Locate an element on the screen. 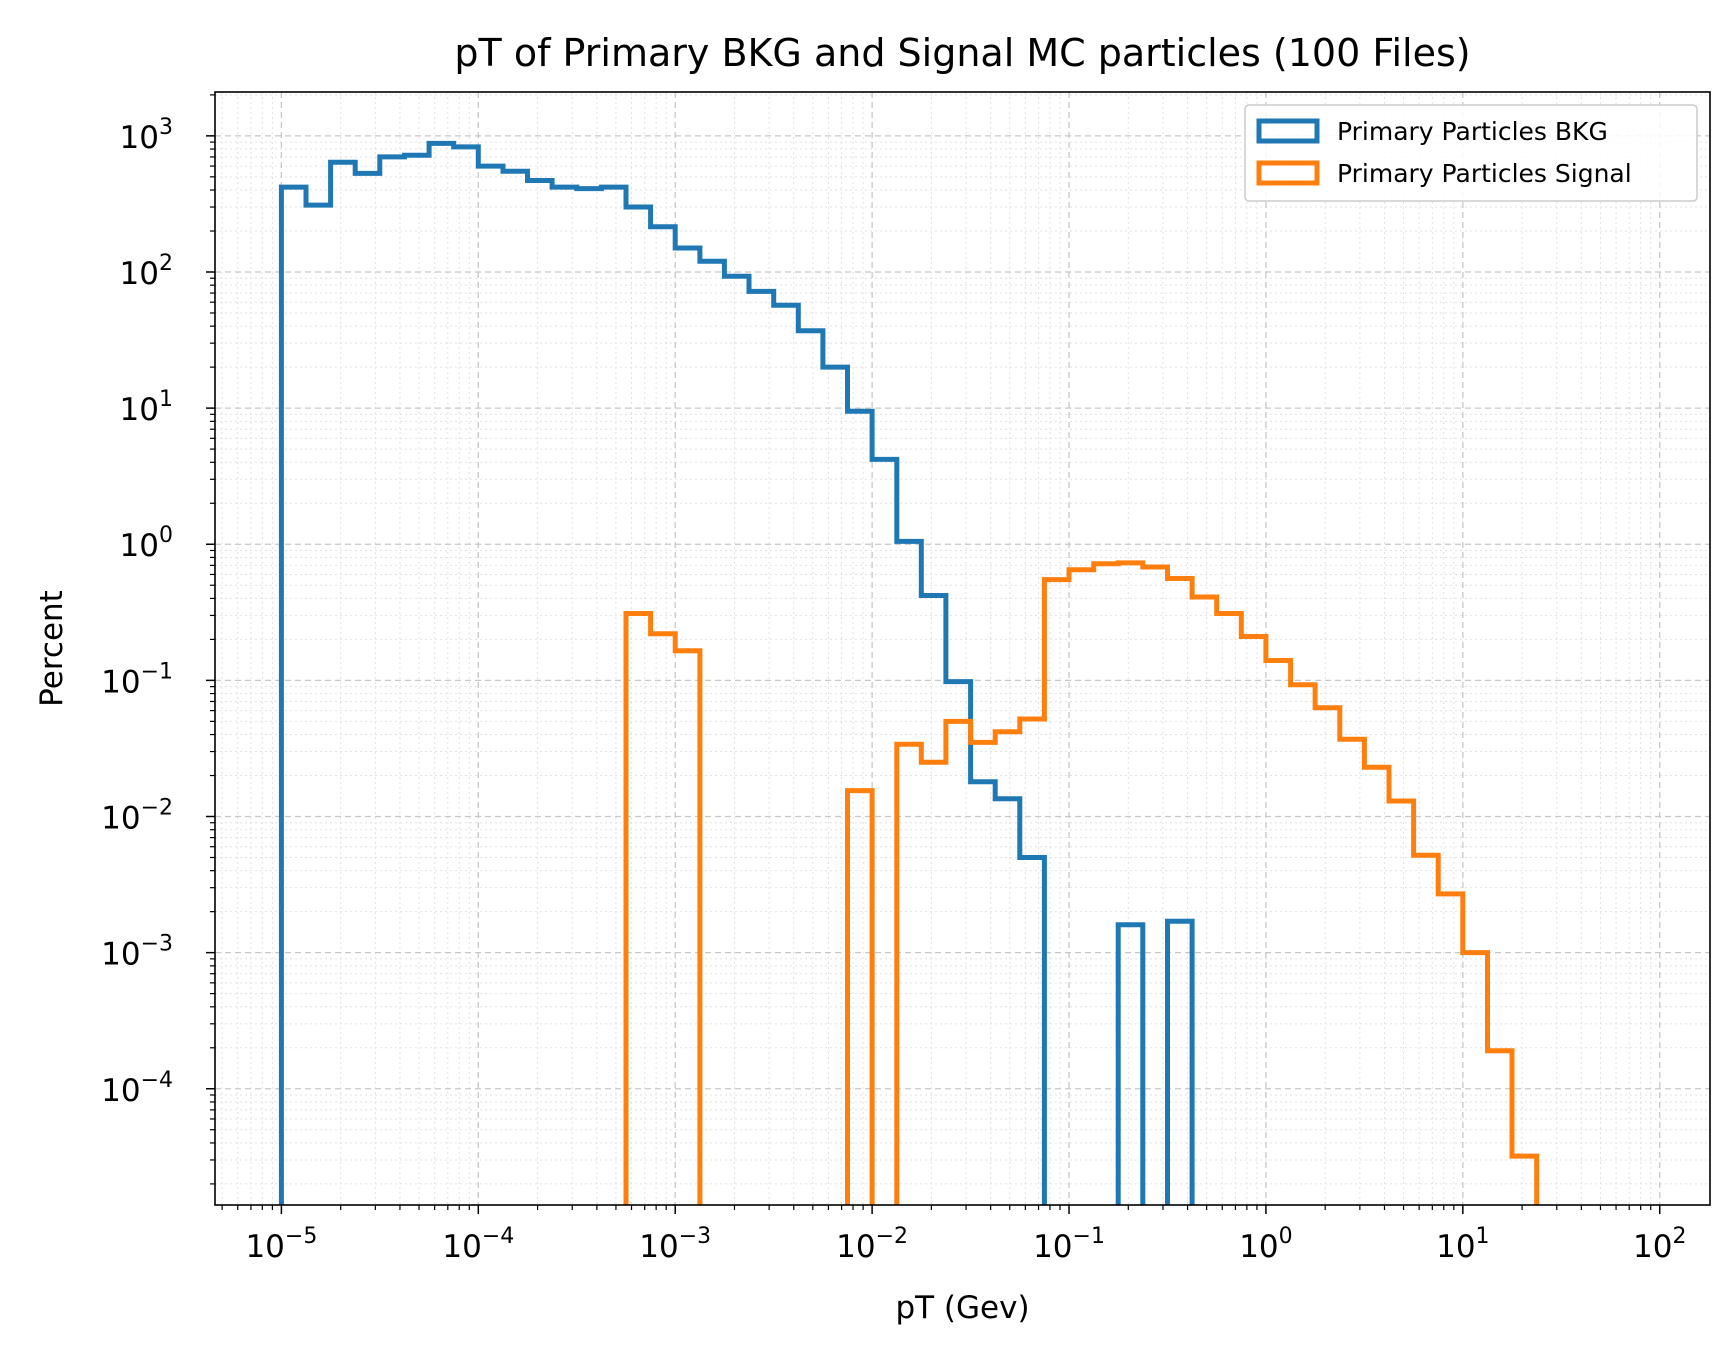 Image resolution: width=1730 pixels, height=1358 pixels. y-axis-label: Percent is located at coordinates (52, 648).